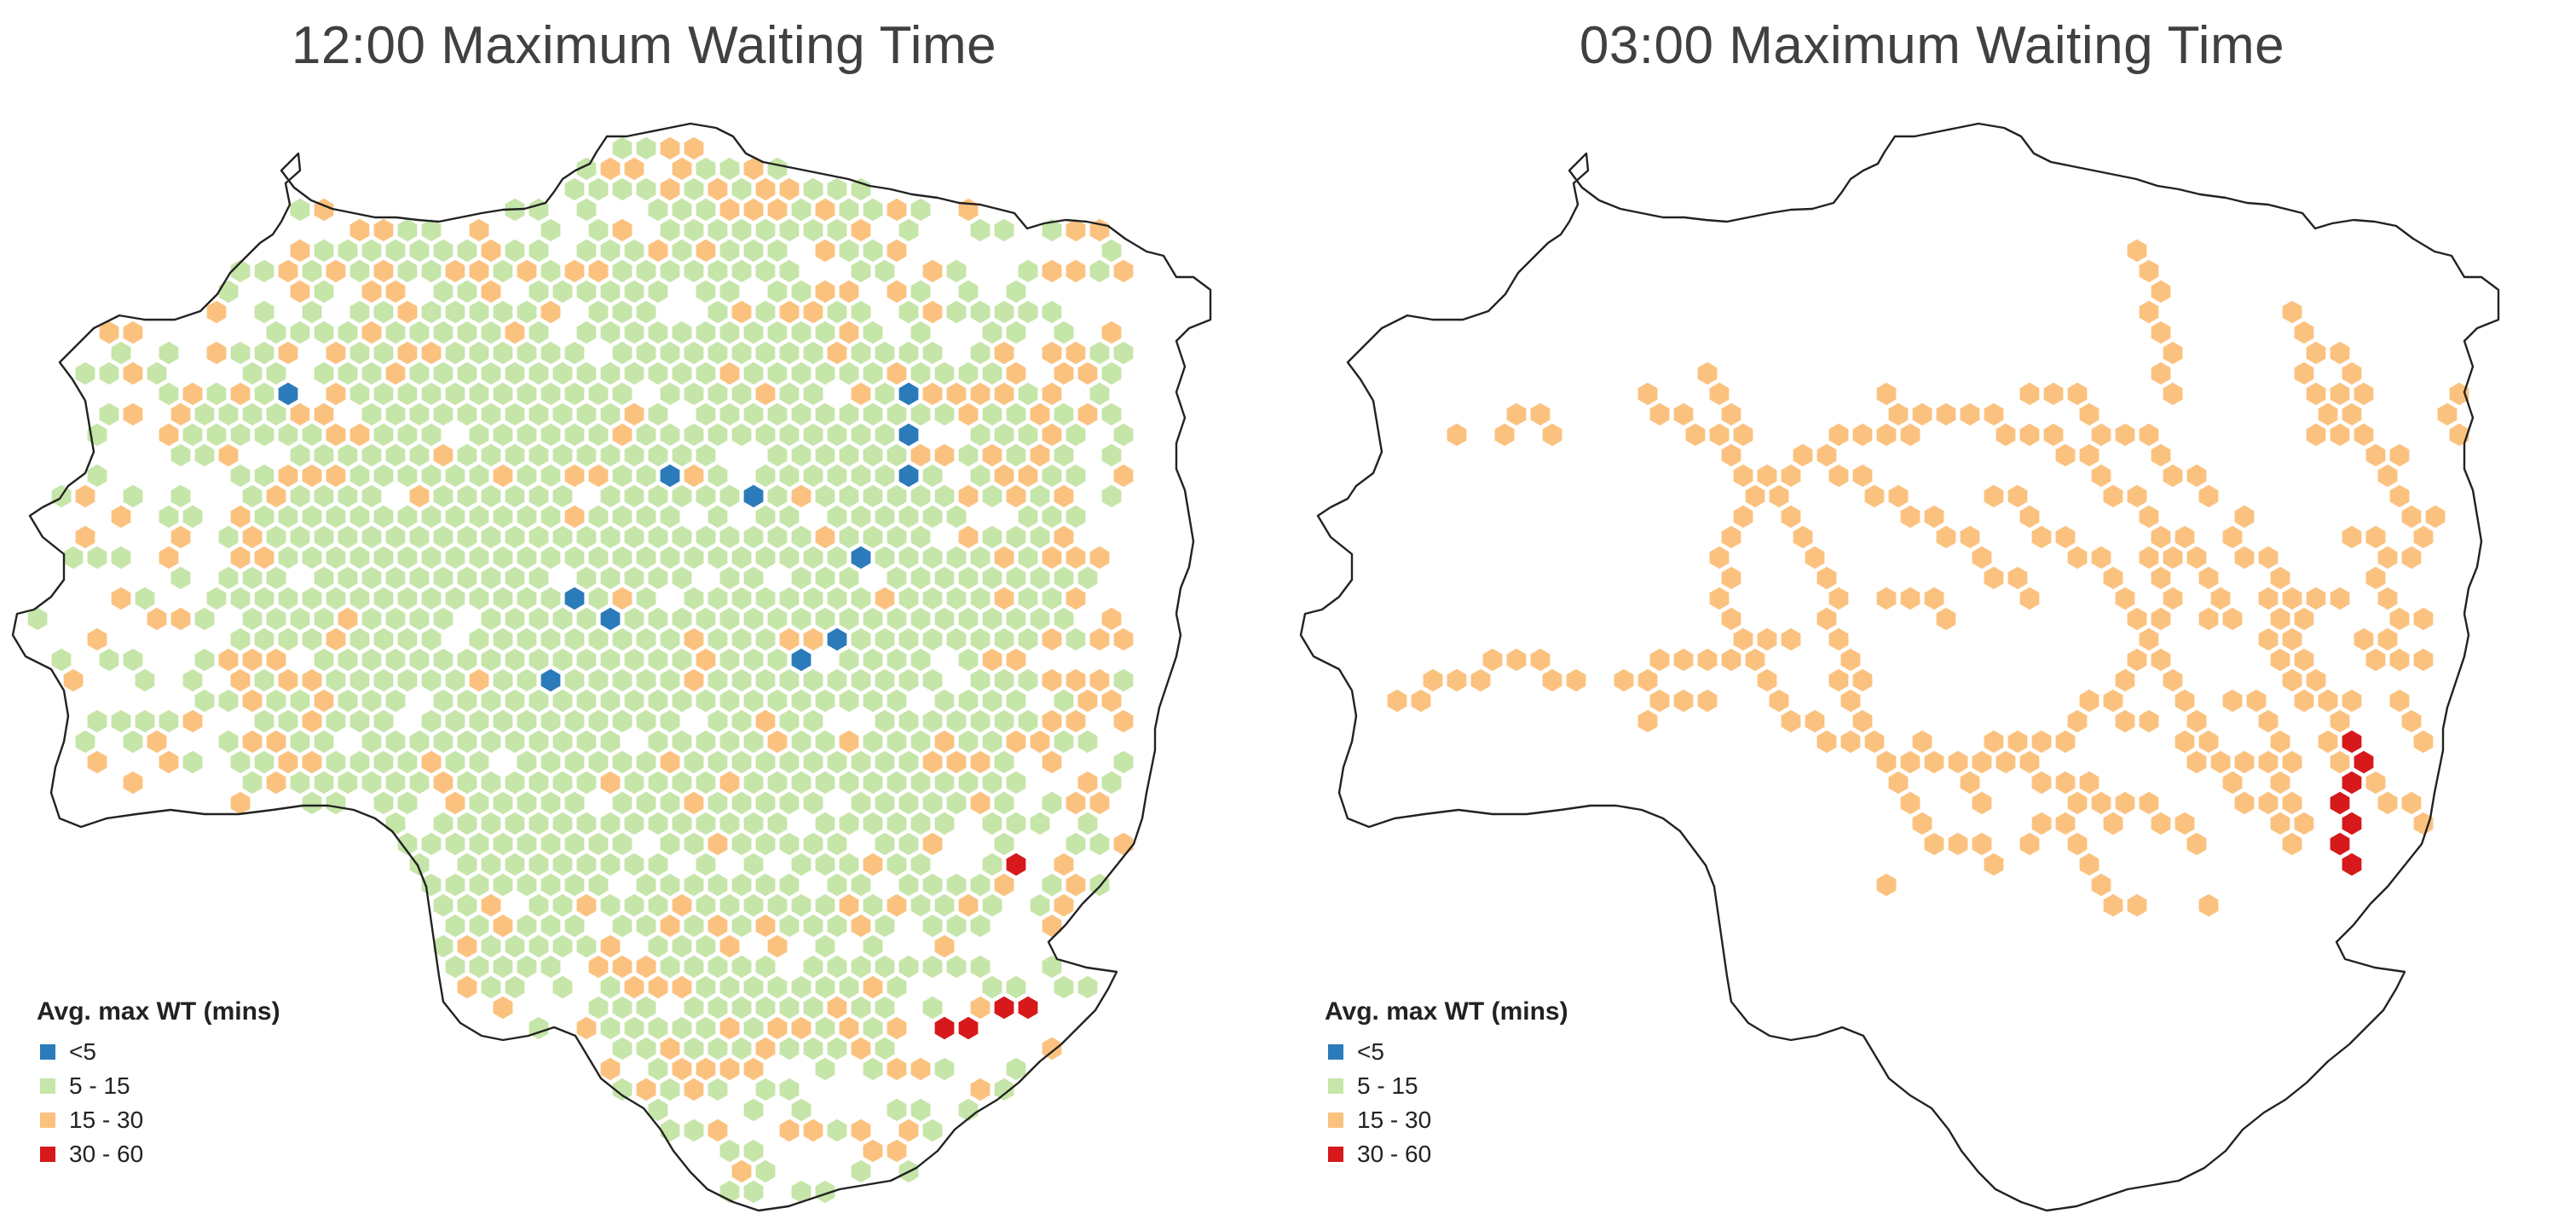  I want to click on legend-item-30-60: 30 - 60, so click(216, 1154).